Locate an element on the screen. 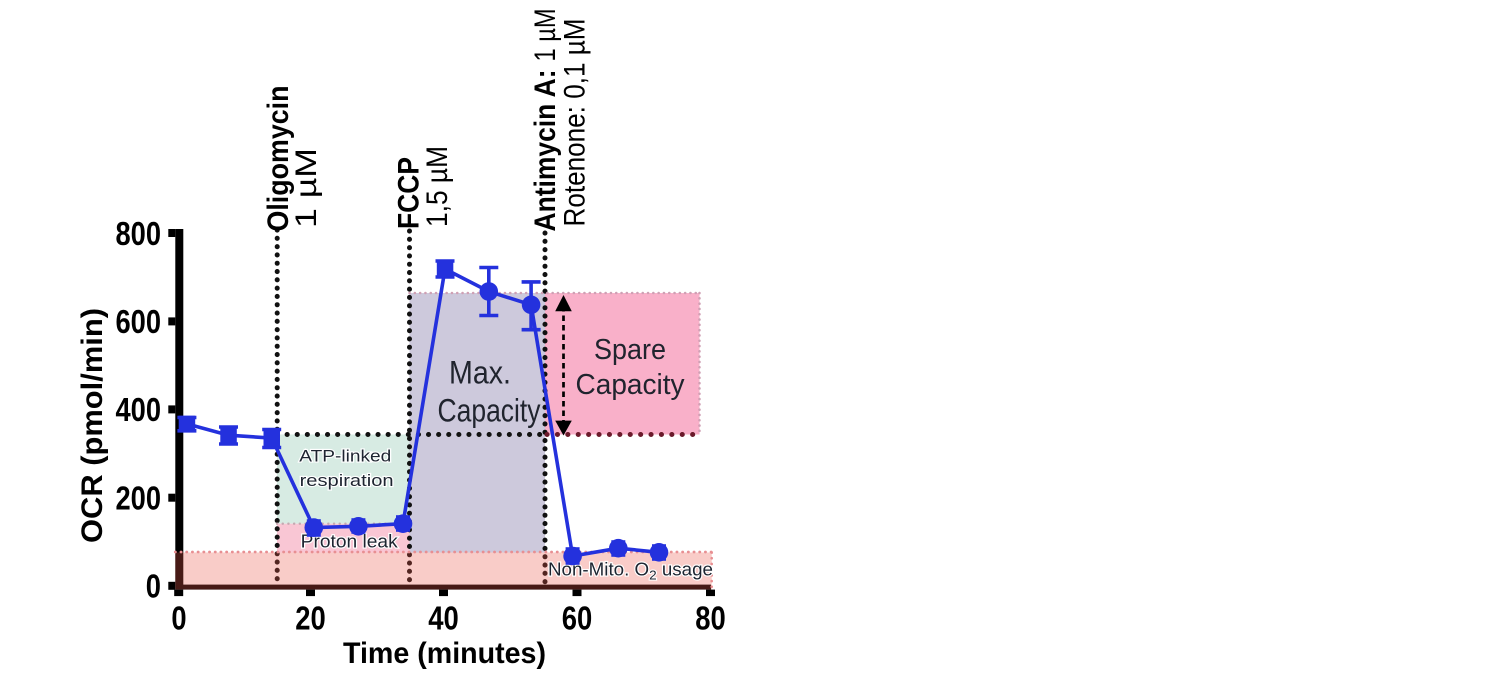  svg-text: 600 is located at coordinates (139, 321).